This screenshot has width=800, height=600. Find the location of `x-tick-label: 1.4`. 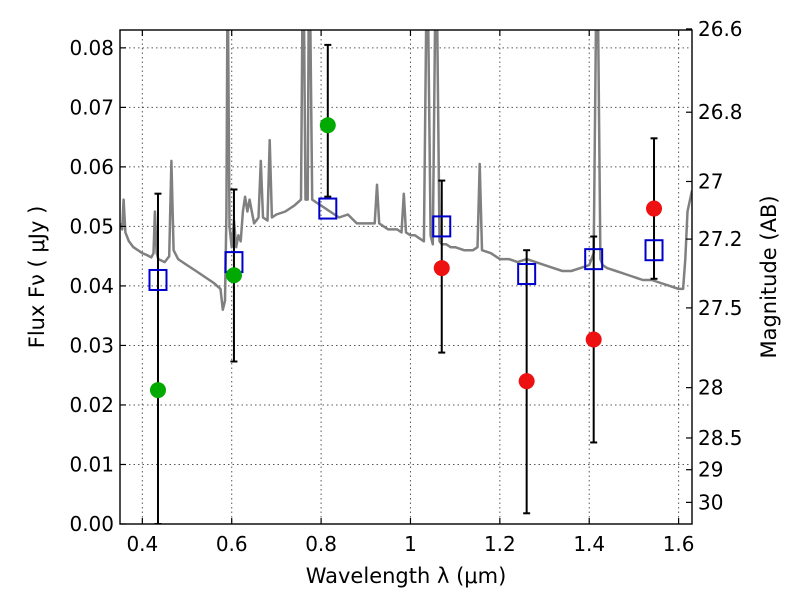

x-tick-label: 1.4 is located at coordinates (589, 544).